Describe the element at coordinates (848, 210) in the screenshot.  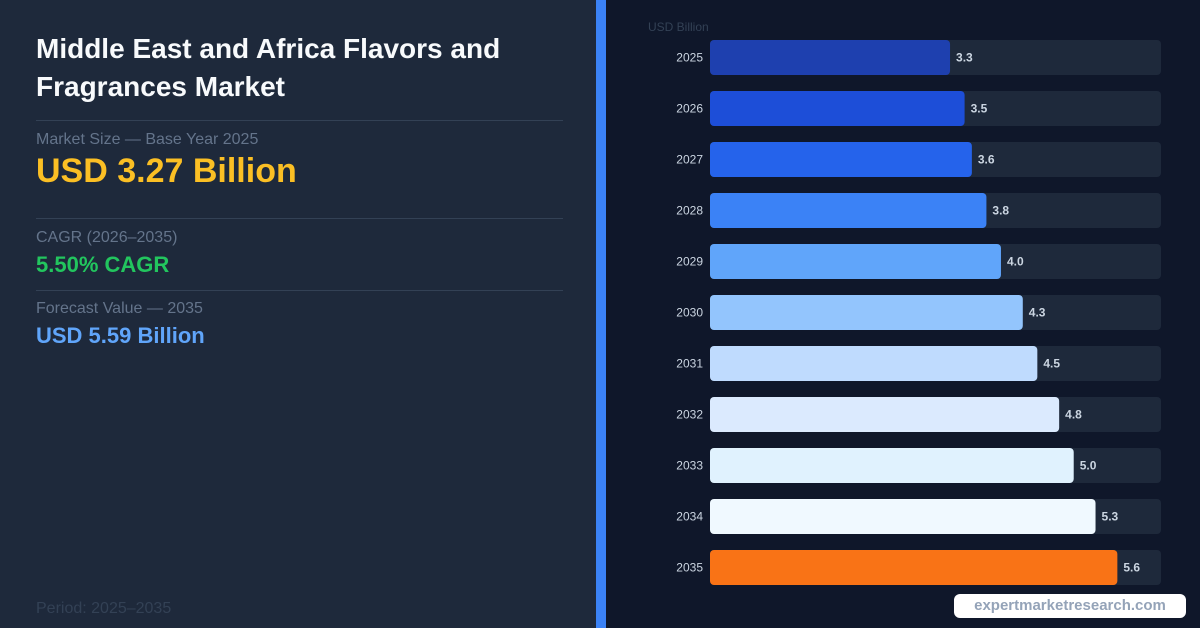
I see `bar-2028` at that location.